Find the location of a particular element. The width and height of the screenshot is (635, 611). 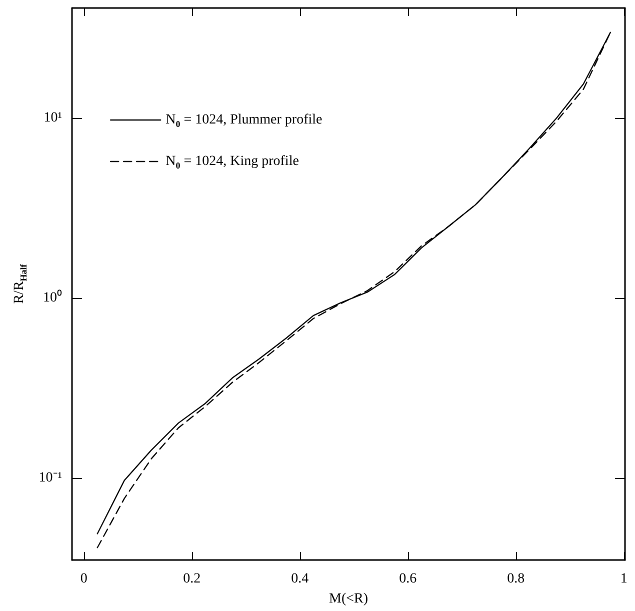

x-axis-title: M(<R) is located at coordinates (348, 599).